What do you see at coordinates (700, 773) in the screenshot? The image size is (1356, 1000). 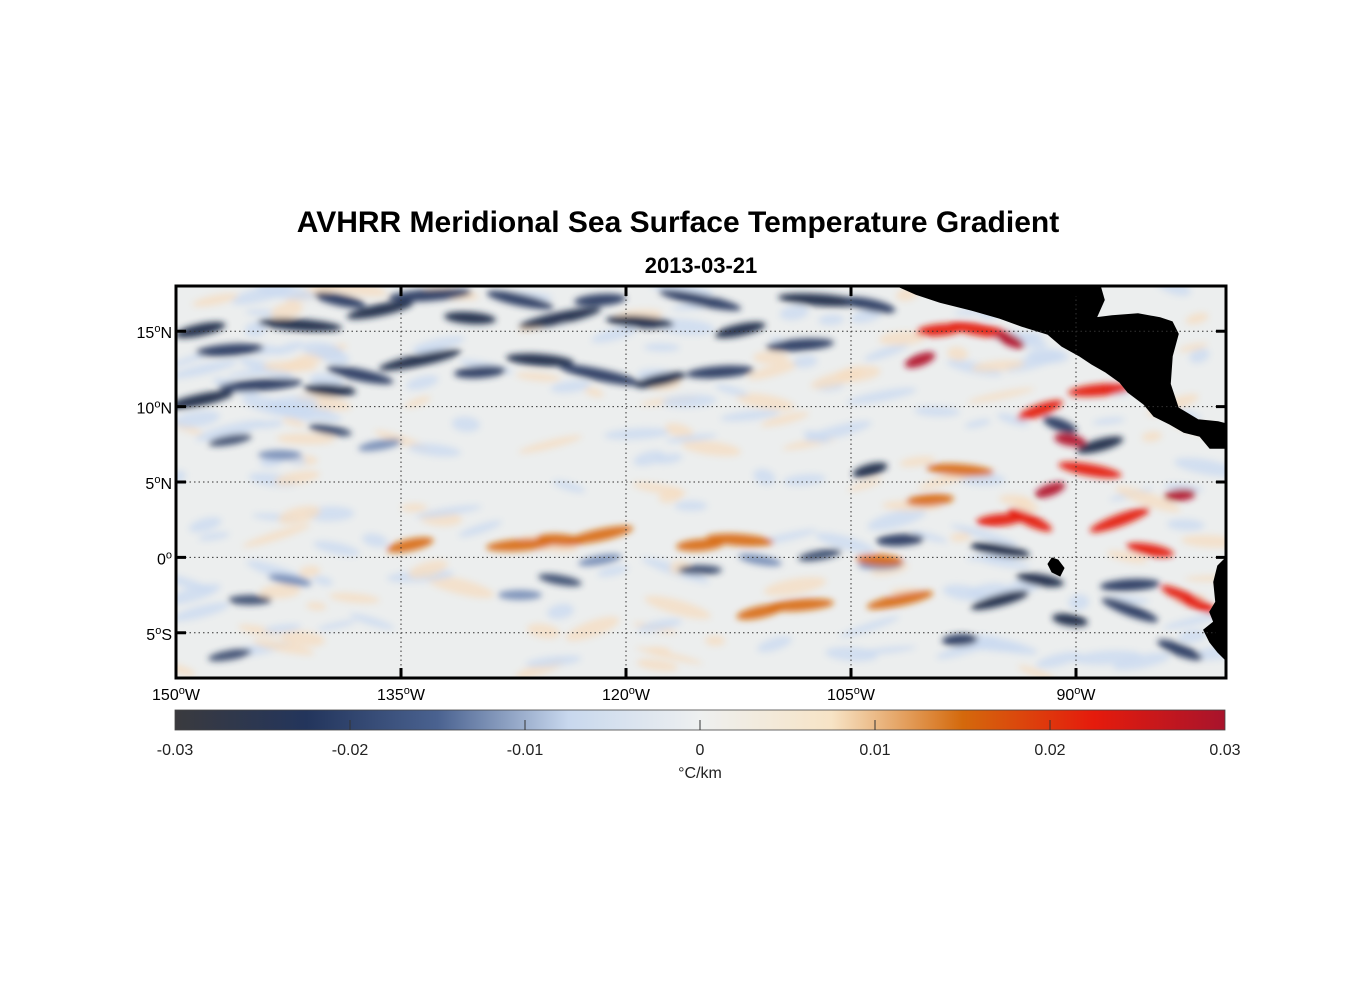 I see `colorbar-unit: °C/km` at bounding box center [700, 773].